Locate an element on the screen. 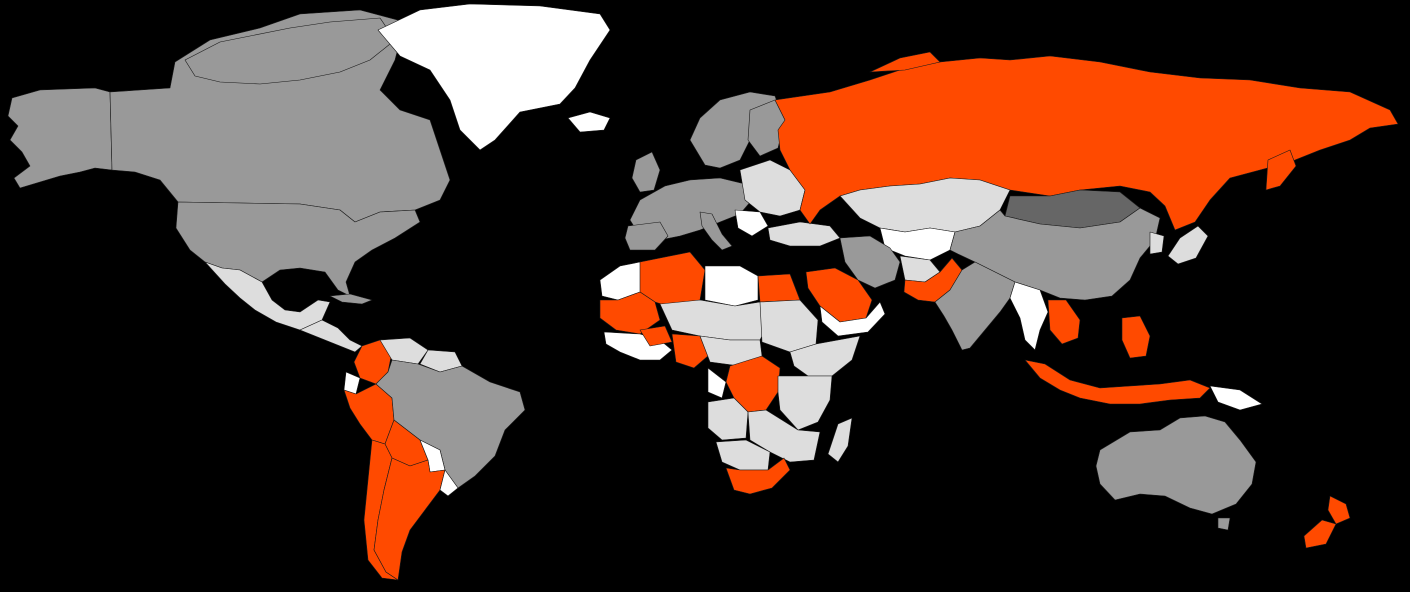 The image size is (1410, 592). country-sudan is located at coordinates (789, 326).